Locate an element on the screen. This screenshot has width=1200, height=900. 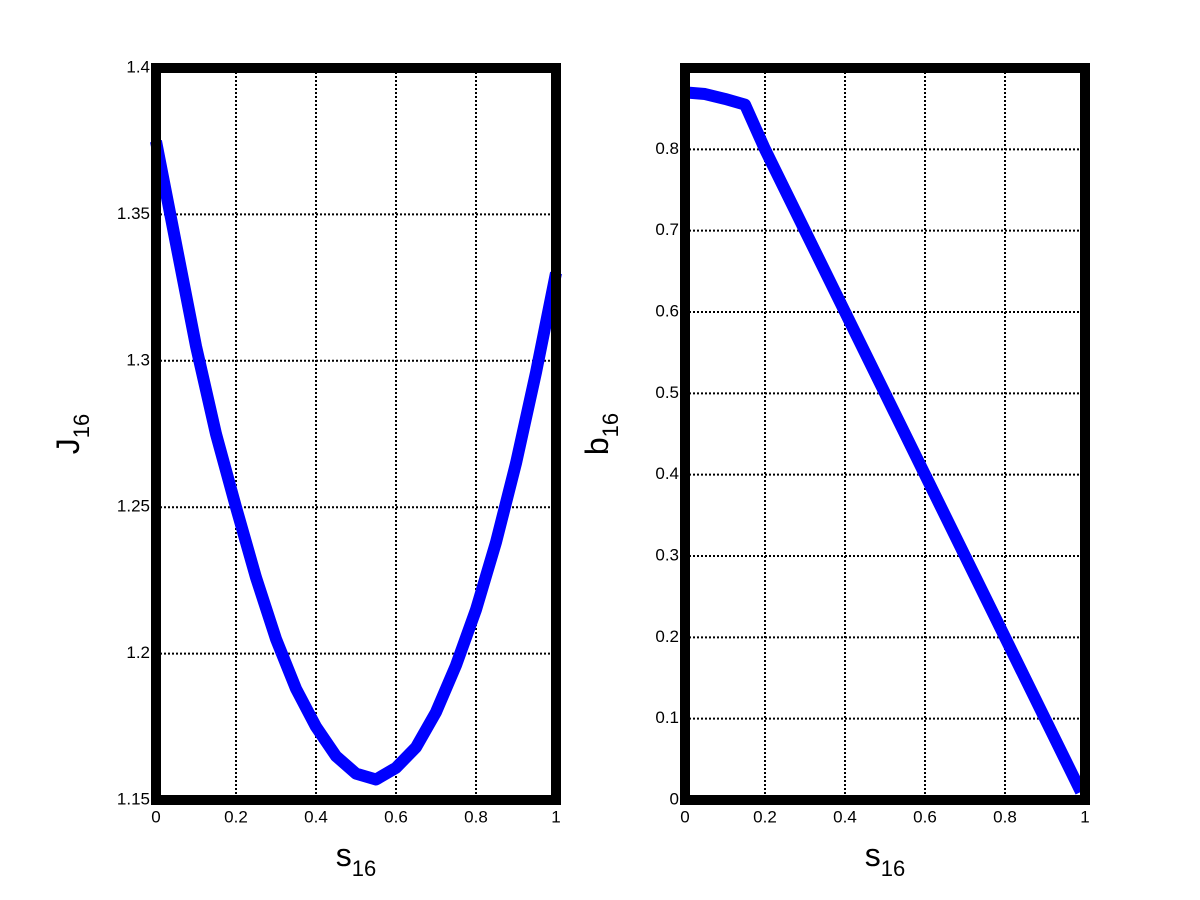
y-axis-label: b16 is located at coordinates (600, 434).